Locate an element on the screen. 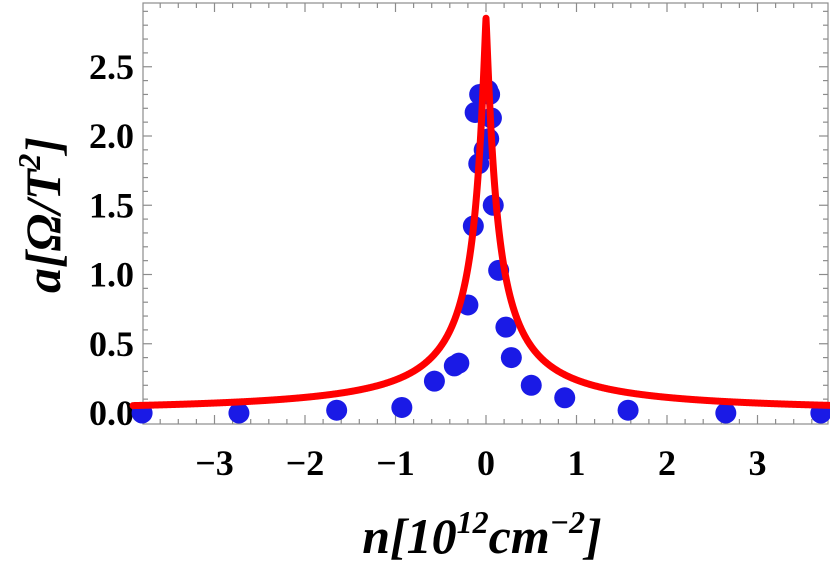  x-axis-title-unit: cm is located at coordinates (519, 535).